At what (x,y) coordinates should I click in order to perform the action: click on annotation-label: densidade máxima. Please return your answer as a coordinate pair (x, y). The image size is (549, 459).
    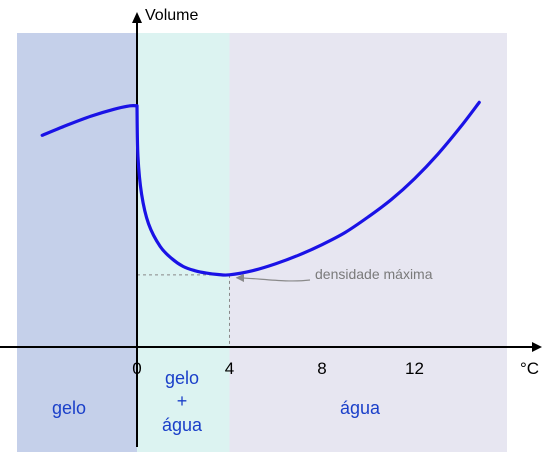
    Looking at the image, I should click on (374, 274).